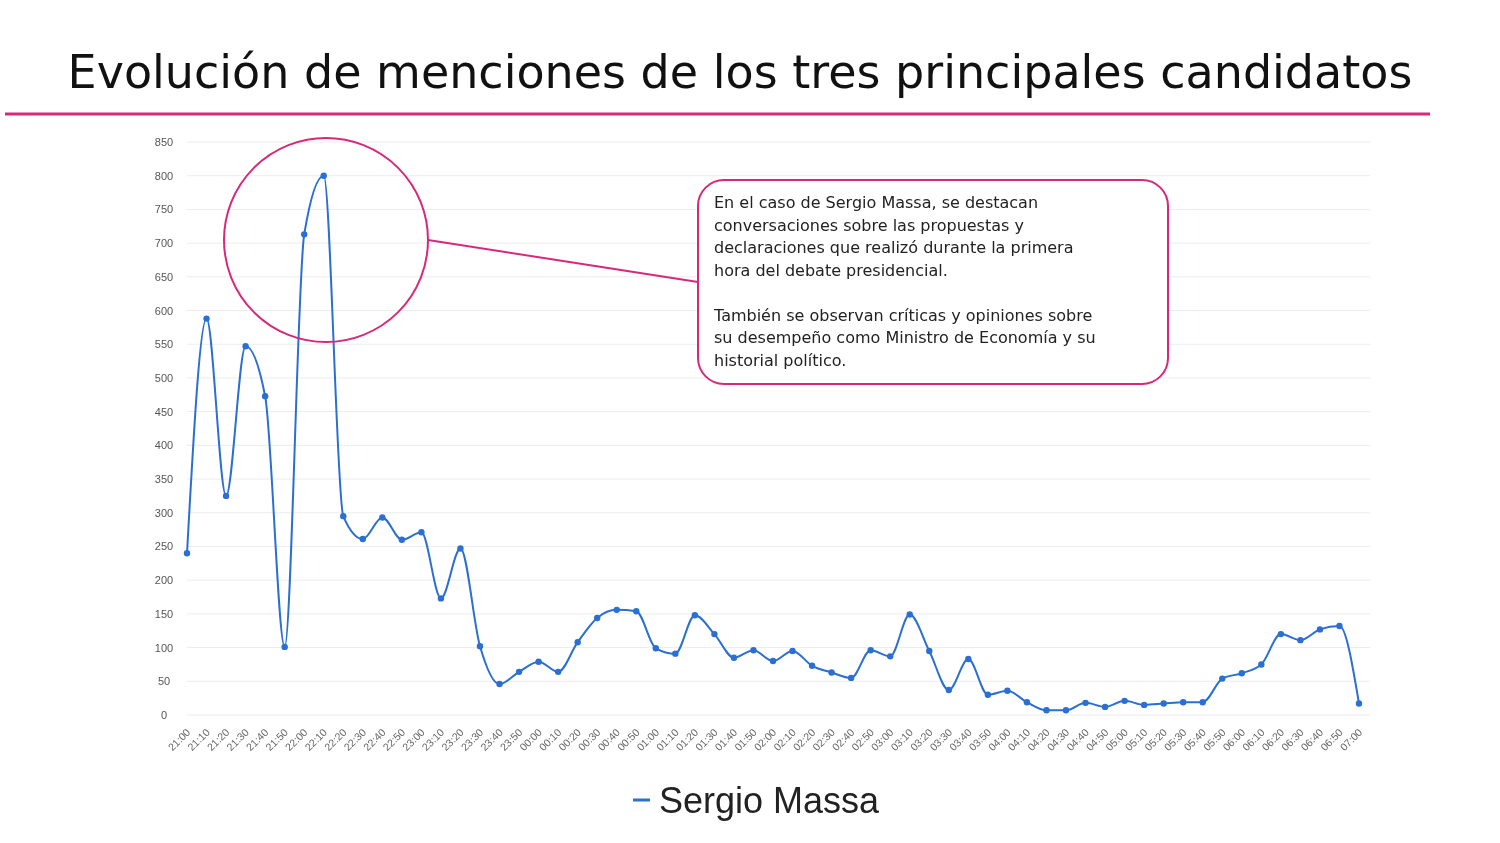 The height and width of the screenshot is (843, 1500). Describe the element at coordinates (164, 243) in the screenshot. I see `y-tick-label: 700` at that location.